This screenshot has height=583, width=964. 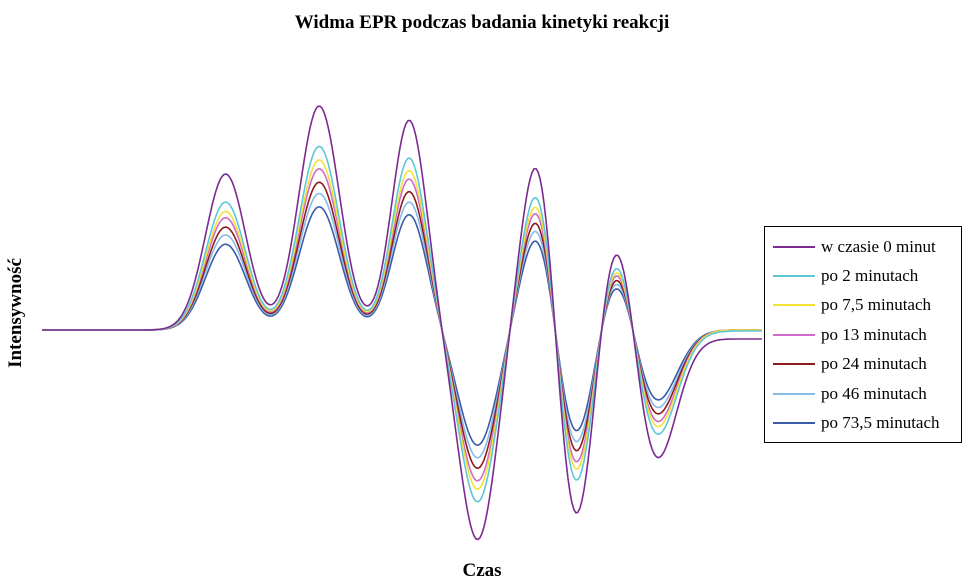 I want to click on legend-label-3: po 13 minutach, so click(x=874, y=334).